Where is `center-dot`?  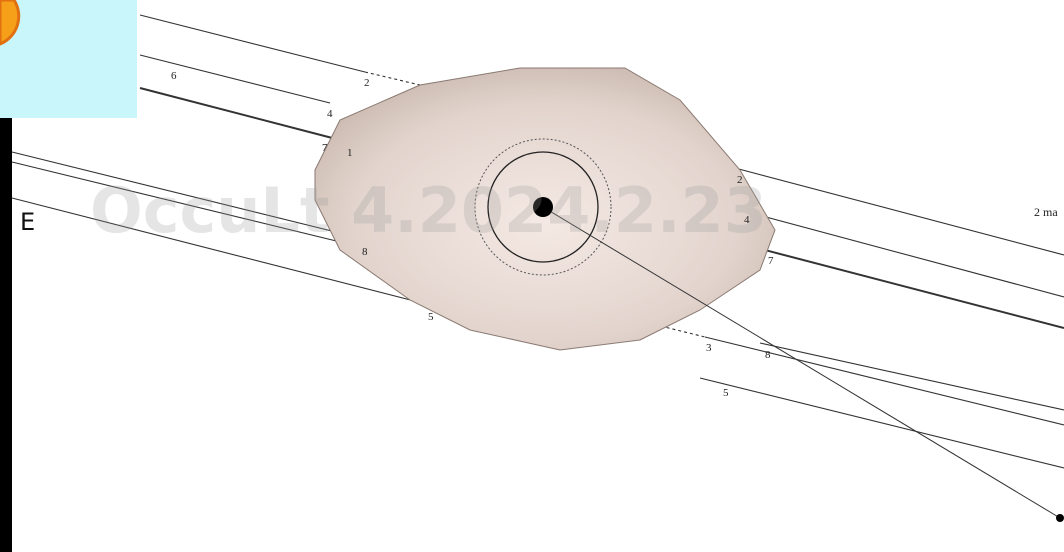 center-dot is located at coordinates (543, 207).